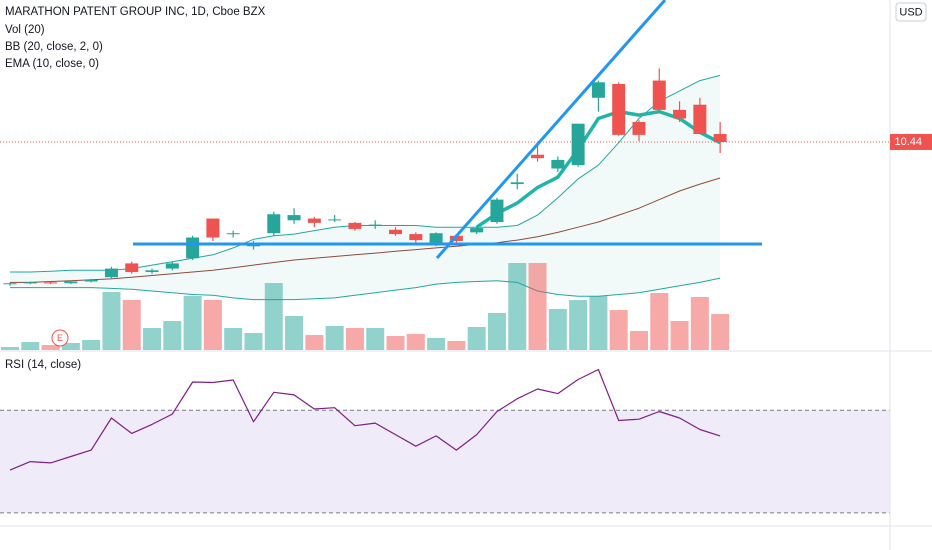  Describe the element at coordinates (551, 129) in the screenshot. I see `trend-line` at that location.